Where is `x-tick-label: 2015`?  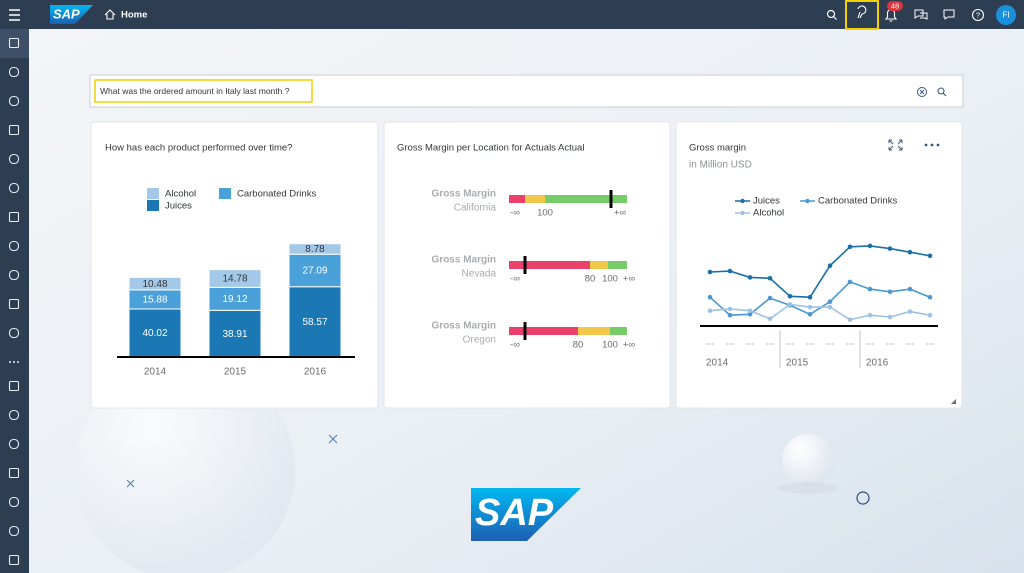
x-tick-label: 2015 is located at coordinates (235, 372).